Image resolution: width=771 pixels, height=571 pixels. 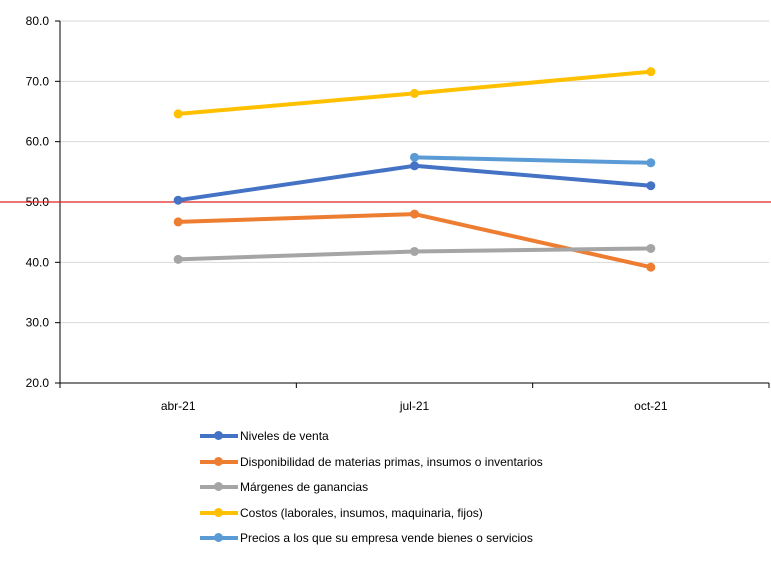 What do you see at coordinates (284, 436) in the screenshot?
I see `legend-label: Niveles de venta` at bounding box center [284, 436].